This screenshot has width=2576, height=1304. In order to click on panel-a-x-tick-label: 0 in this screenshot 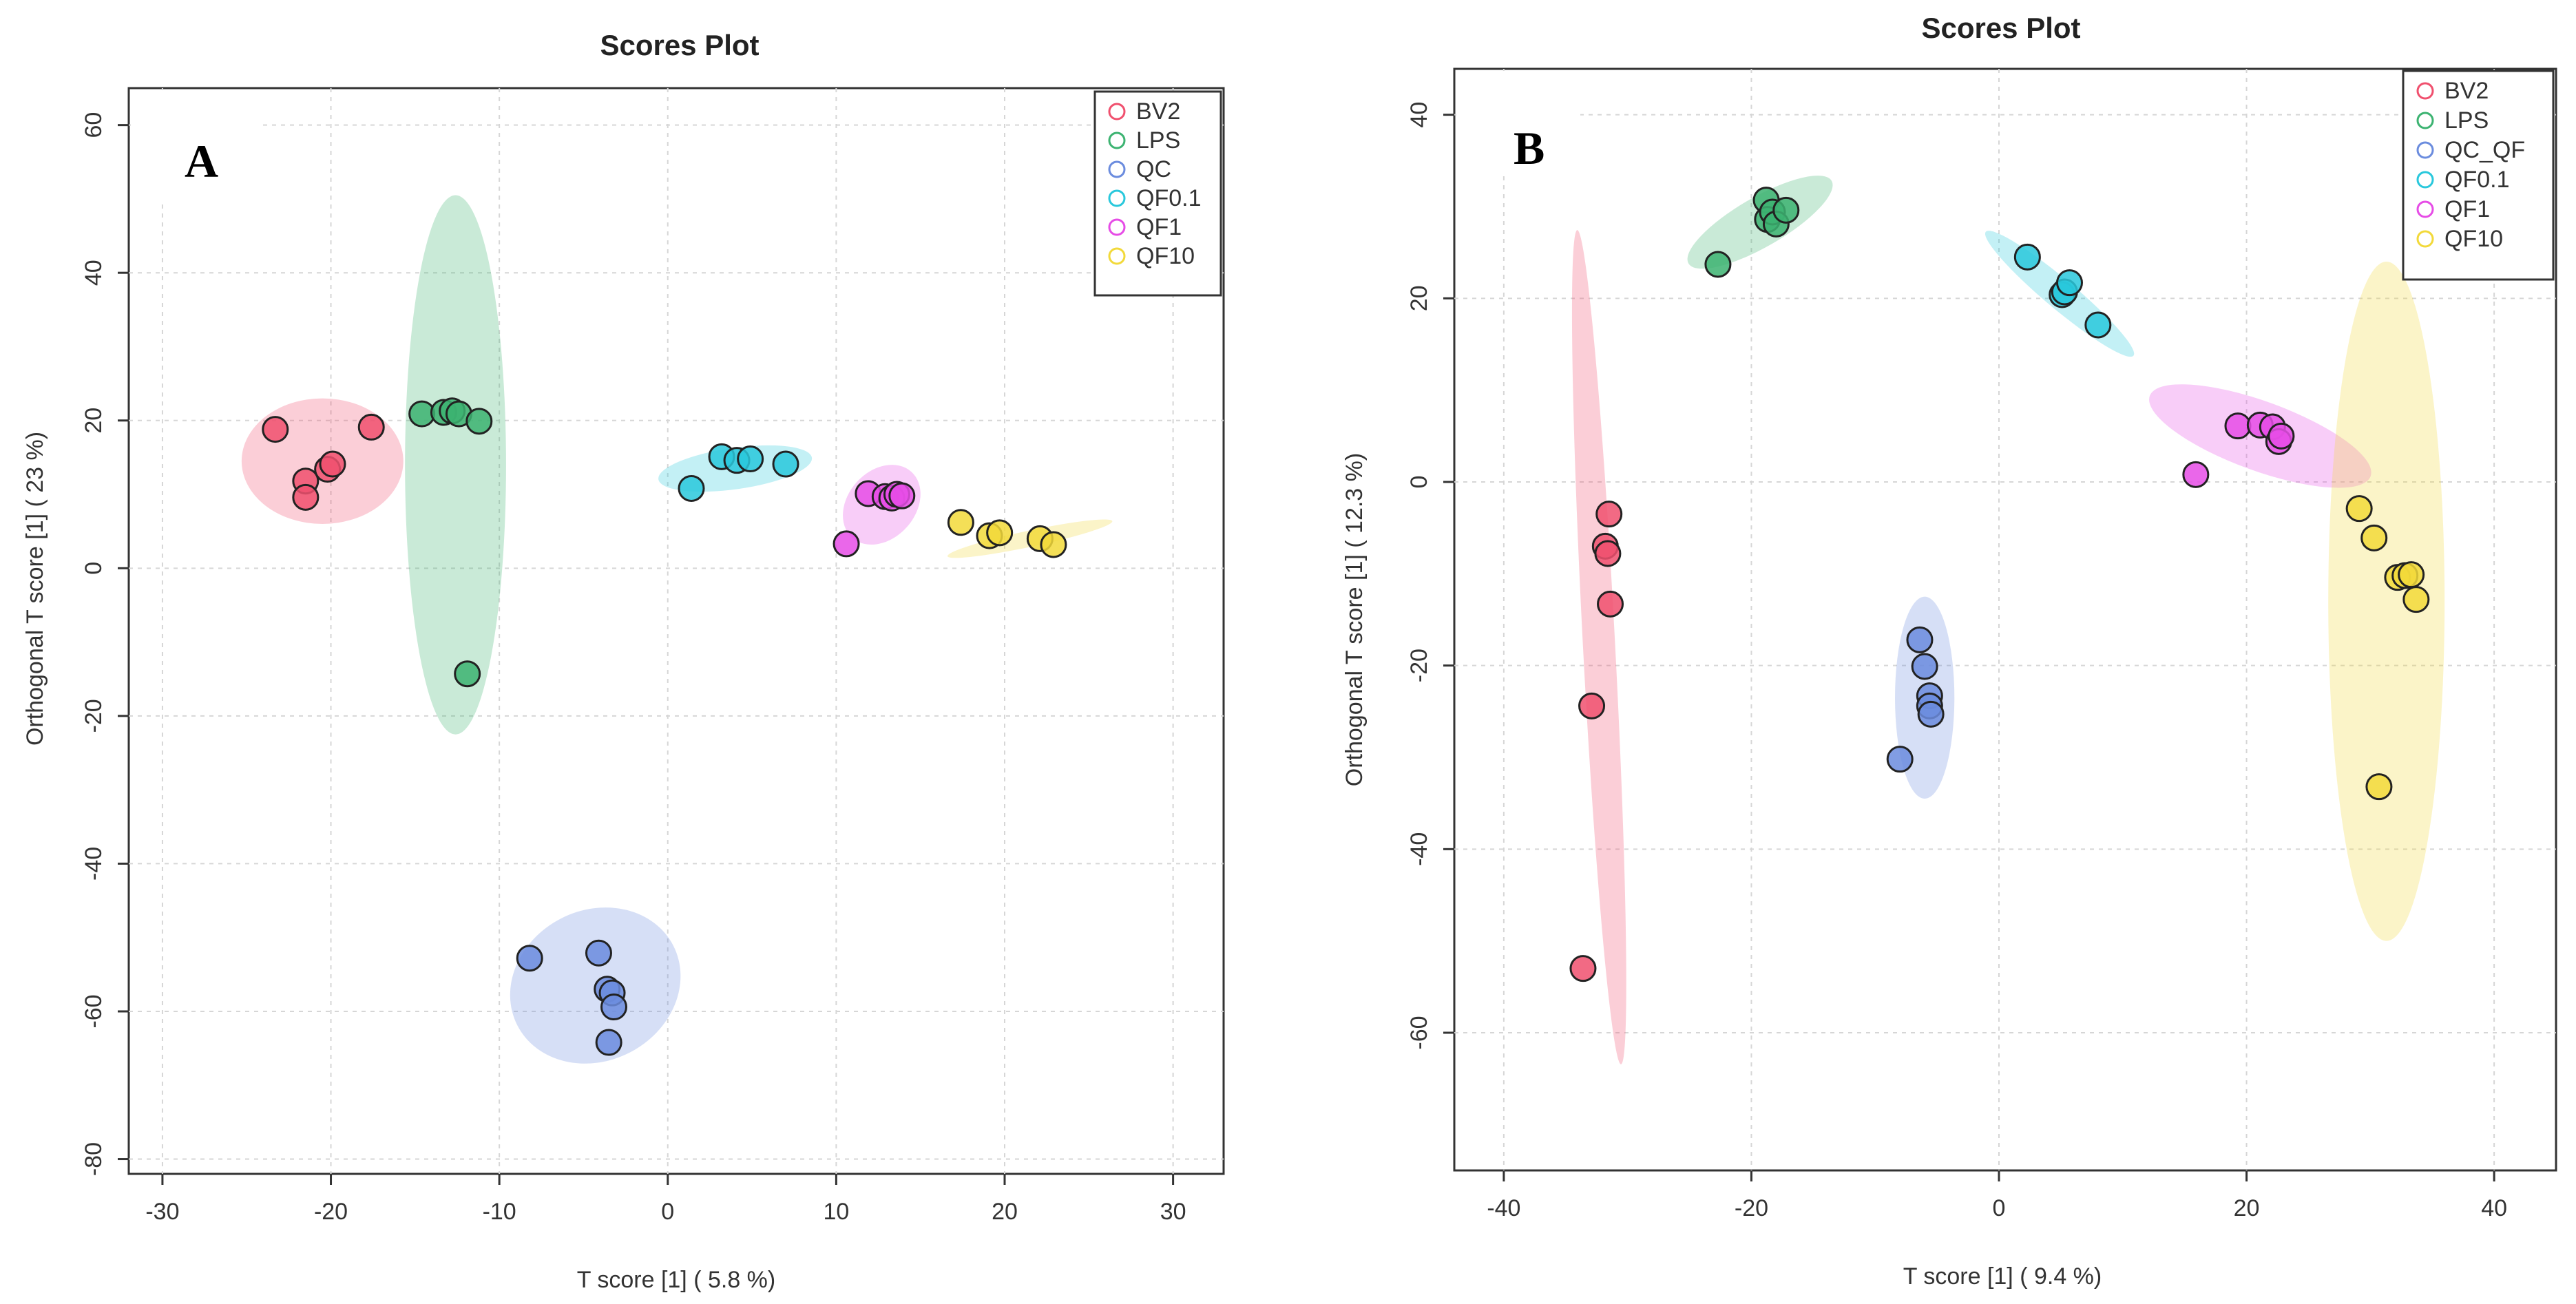, I will do `click(667, 1212)`.